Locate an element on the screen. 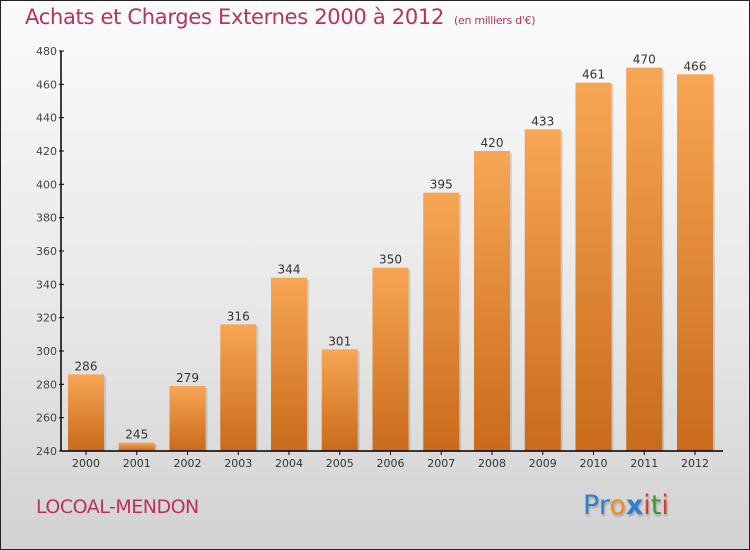  proxiti-logo: Proxiti is located at coordinates (626, 505).